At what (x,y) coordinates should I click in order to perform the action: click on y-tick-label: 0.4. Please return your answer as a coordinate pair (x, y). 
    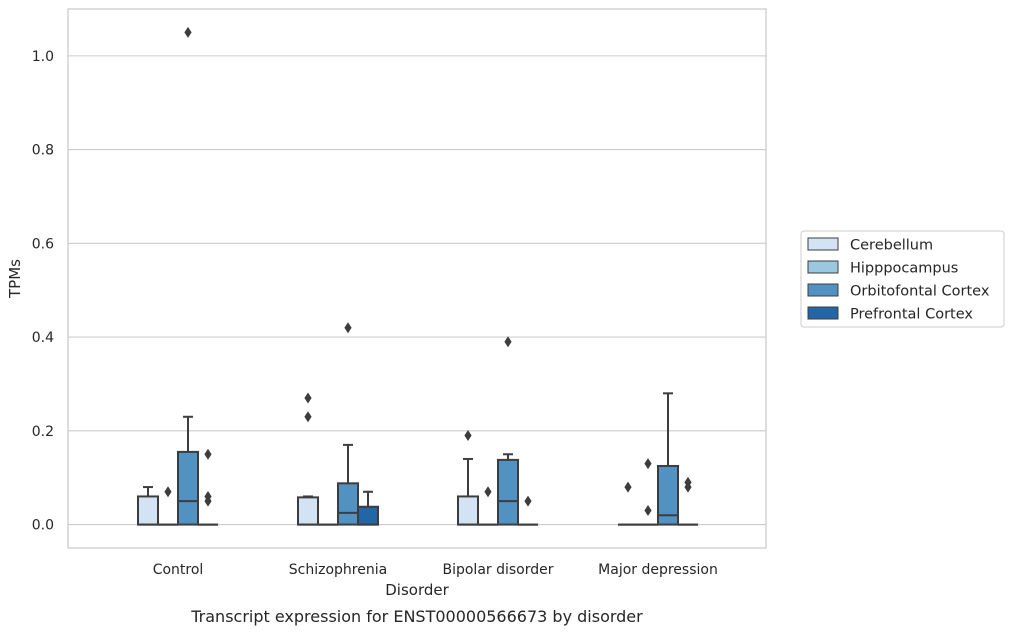
    Looking at the image, I should click on (43, 338).